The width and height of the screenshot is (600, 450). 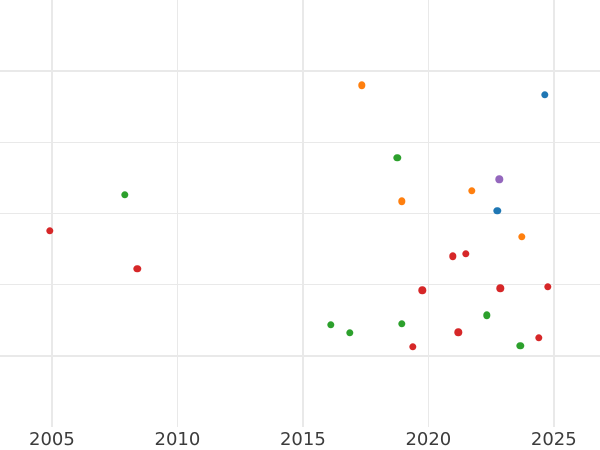 What do you see at coordinates (52, 439) in the screenshot?
I see `x-tick-label: 2005` at bounding box center [52, 439].